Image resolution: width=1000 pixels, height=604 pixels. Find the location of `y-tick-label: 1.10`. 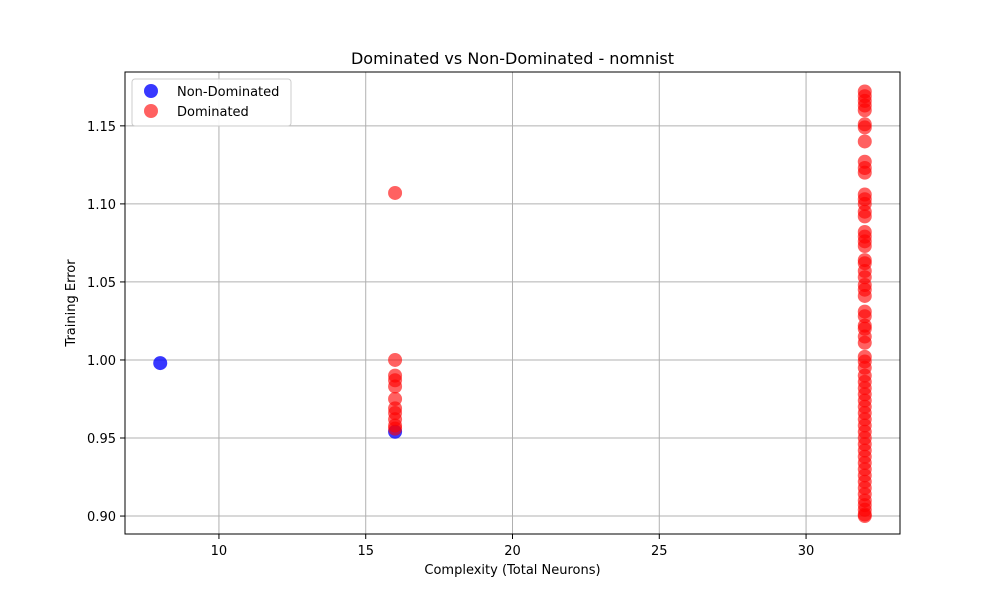

y-tick-label: 1.10 is located at coordinates (101, 205).